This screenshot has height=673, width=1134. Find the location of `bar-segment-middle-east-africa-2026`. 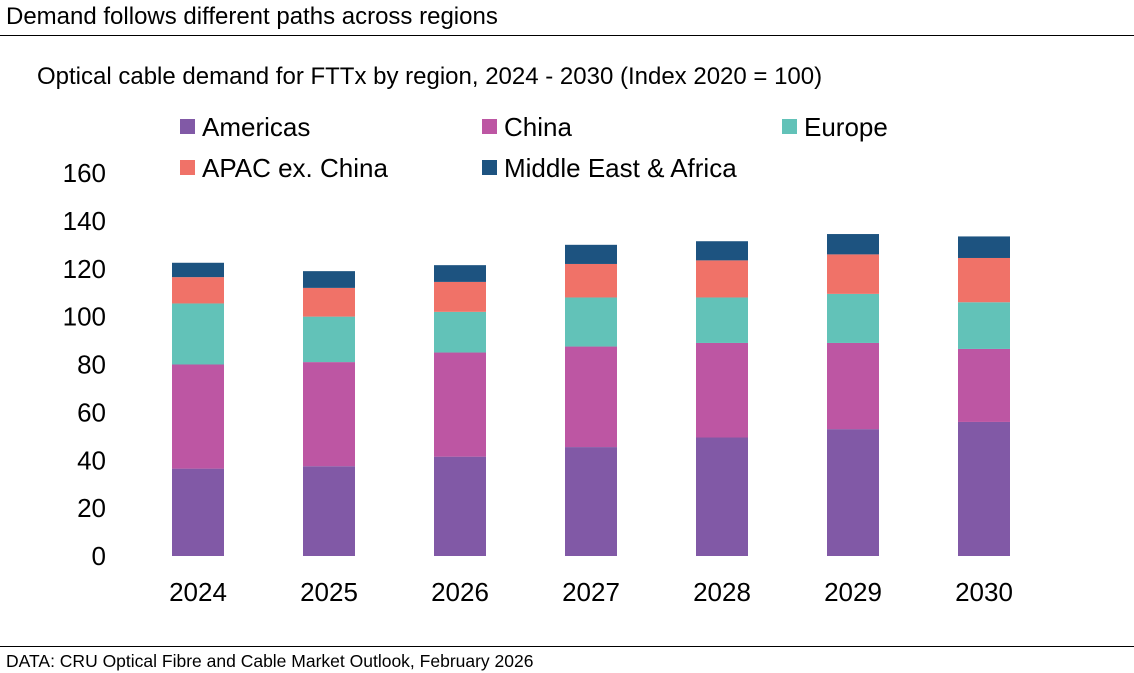

bar-segment-middle-east-africa-2026 is located at coordinates (460, 273).